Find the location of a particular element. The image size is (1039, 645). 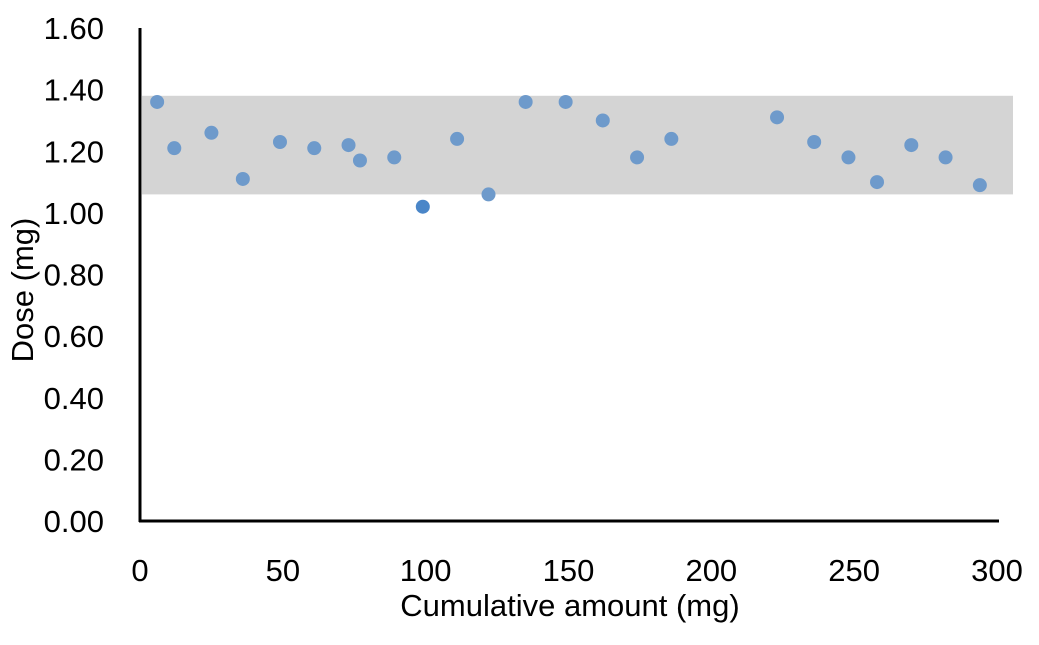

data-points is located at coordinates (568, 154).